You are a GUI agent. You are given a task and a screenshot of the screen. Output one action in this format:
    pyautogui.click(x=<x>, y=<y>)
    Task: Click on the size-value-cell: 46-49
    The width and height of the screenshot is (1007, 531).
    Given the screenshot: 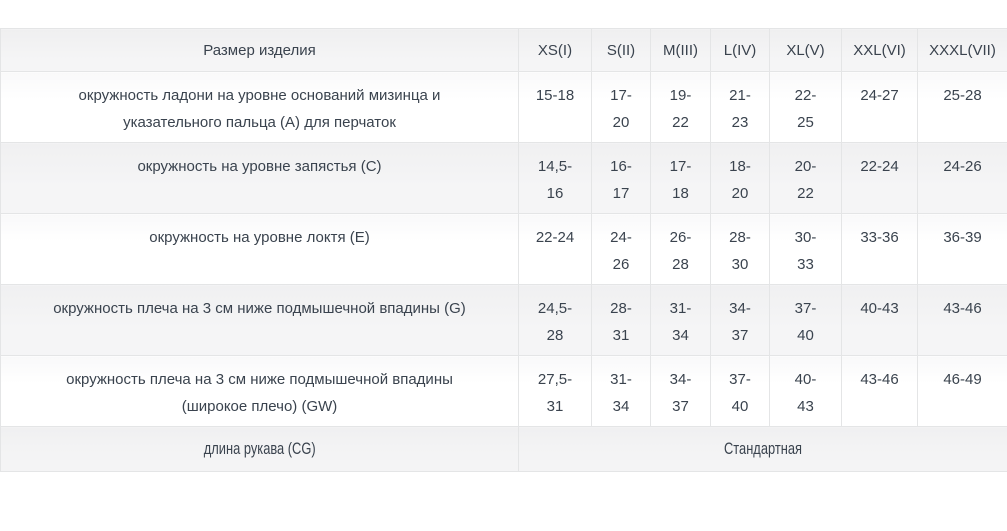 What is the action you would take?
    pyautogui.click(x=962, y=391)
    